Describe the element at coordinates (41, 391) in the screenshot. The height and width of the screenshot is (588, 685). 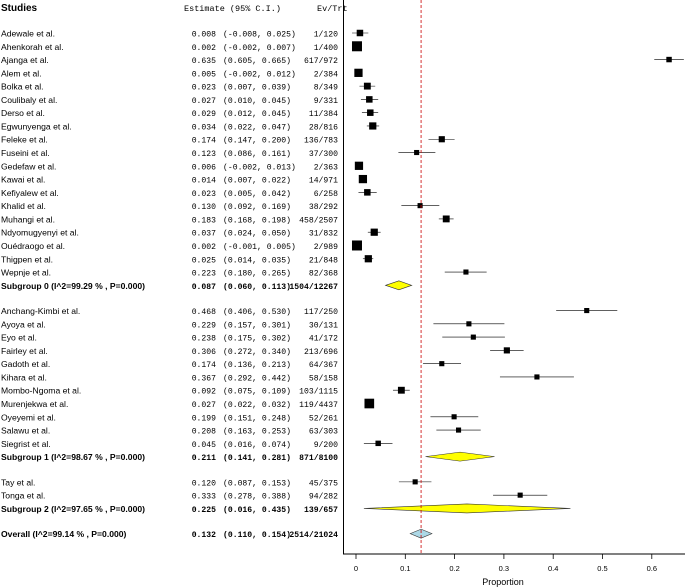
I see `study-name: Mombo-Ngoma et al.` at that location.